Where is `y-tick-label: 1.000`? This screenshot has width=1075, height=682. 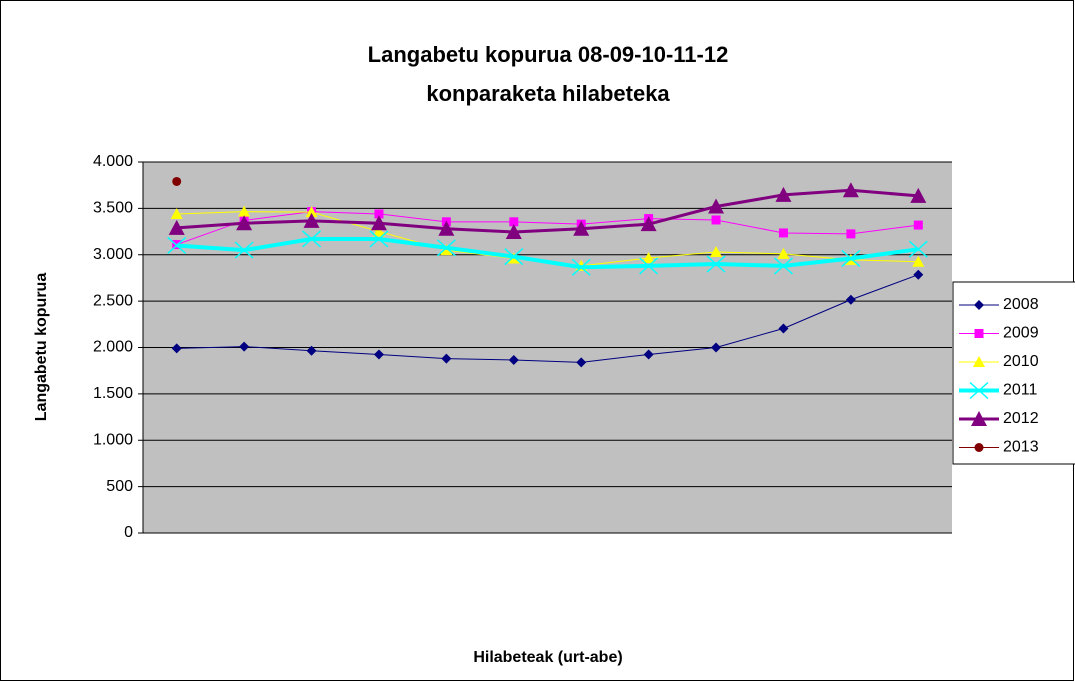
y-tick-label: 1.000 is located at coordinates (113, 439).